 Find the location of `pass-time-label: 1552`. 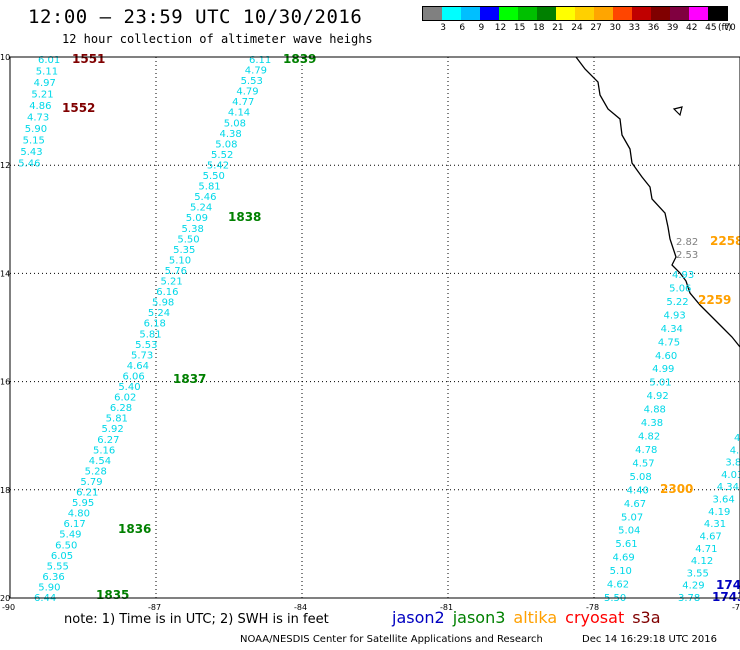

pass-time-label: 1552 is located at coordinates (78, 108).